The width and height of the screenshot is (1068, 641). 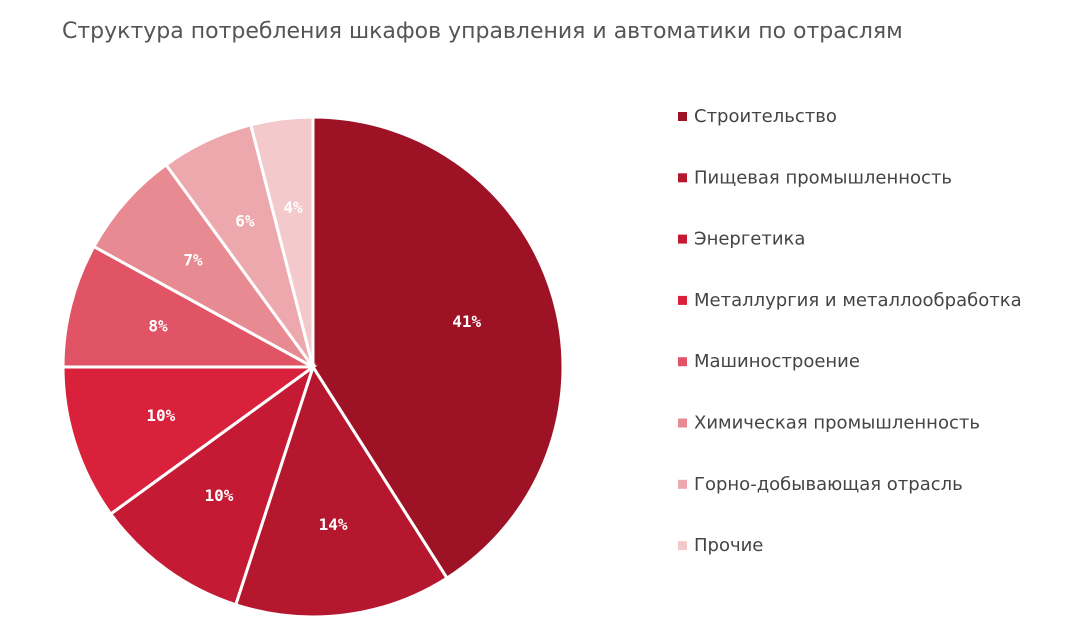 What do you see at coordinates (749, 239) in the screenshot?
I see `legend-label: Энергетика` at bounding box center [749, 239].